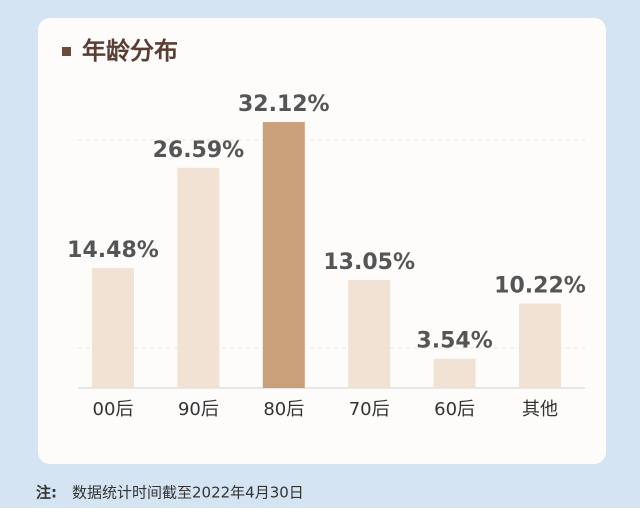 The width and height of the screenshot is (640, 512). I want to click on value-label: 10.22%, so click(540, 285).